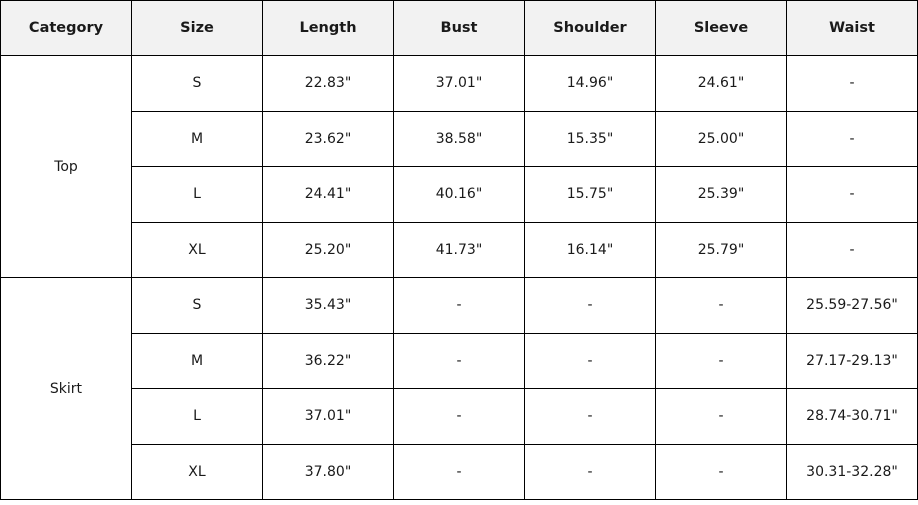  Describe the element at coordinates (590, 194) in the screenshot. I see `measurement-cell: 15.75"` at that location.